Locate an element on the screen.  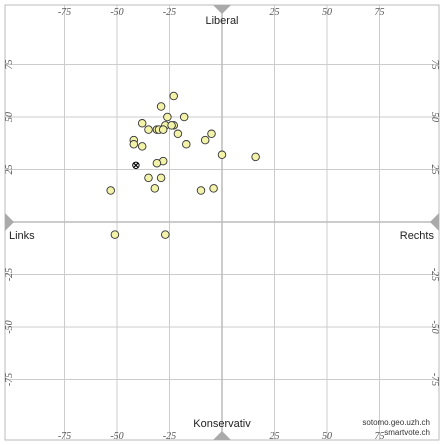
axis-title-bottom: Konservativ is located at coordinates (222, 424).